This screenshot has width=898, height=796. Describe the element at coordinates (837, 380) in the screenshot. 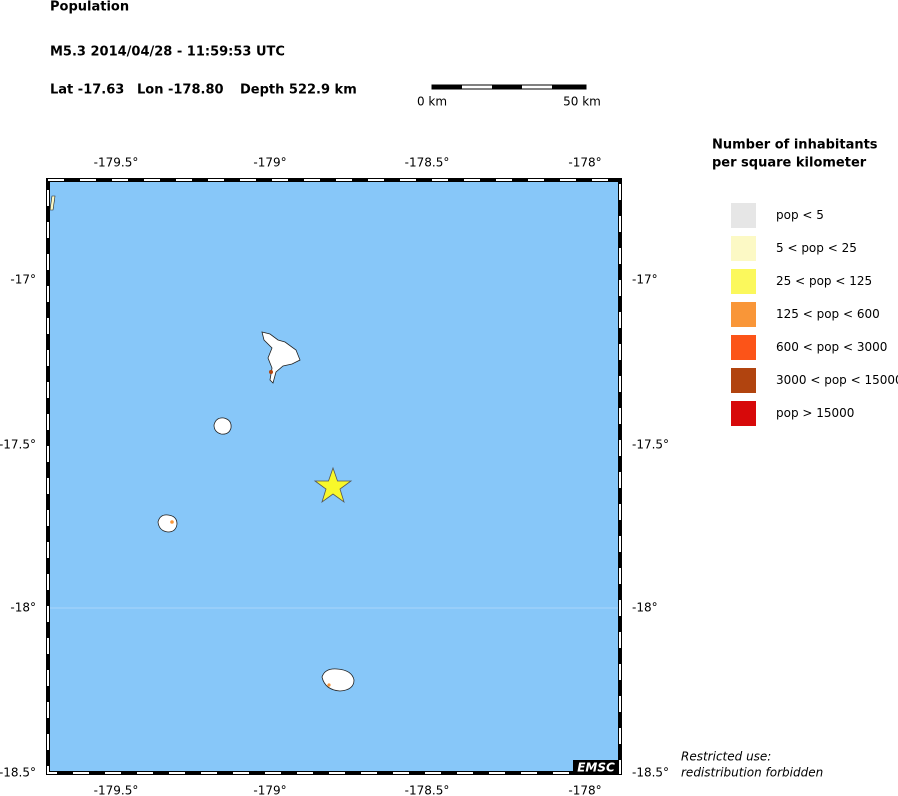

I see `legend-label: 3000 < pop < 15000` at that location.